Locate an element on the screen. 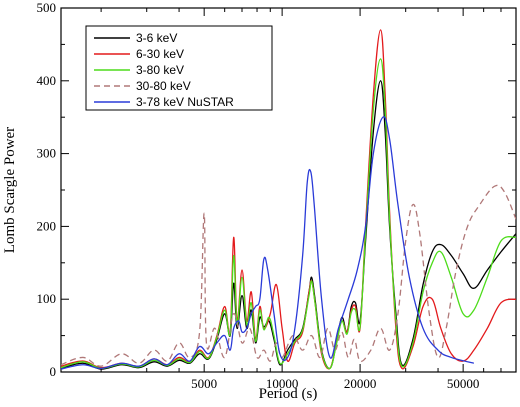 The image size is (520, 407). x-tick-label: 10000 is located at coordinates (282, 383).